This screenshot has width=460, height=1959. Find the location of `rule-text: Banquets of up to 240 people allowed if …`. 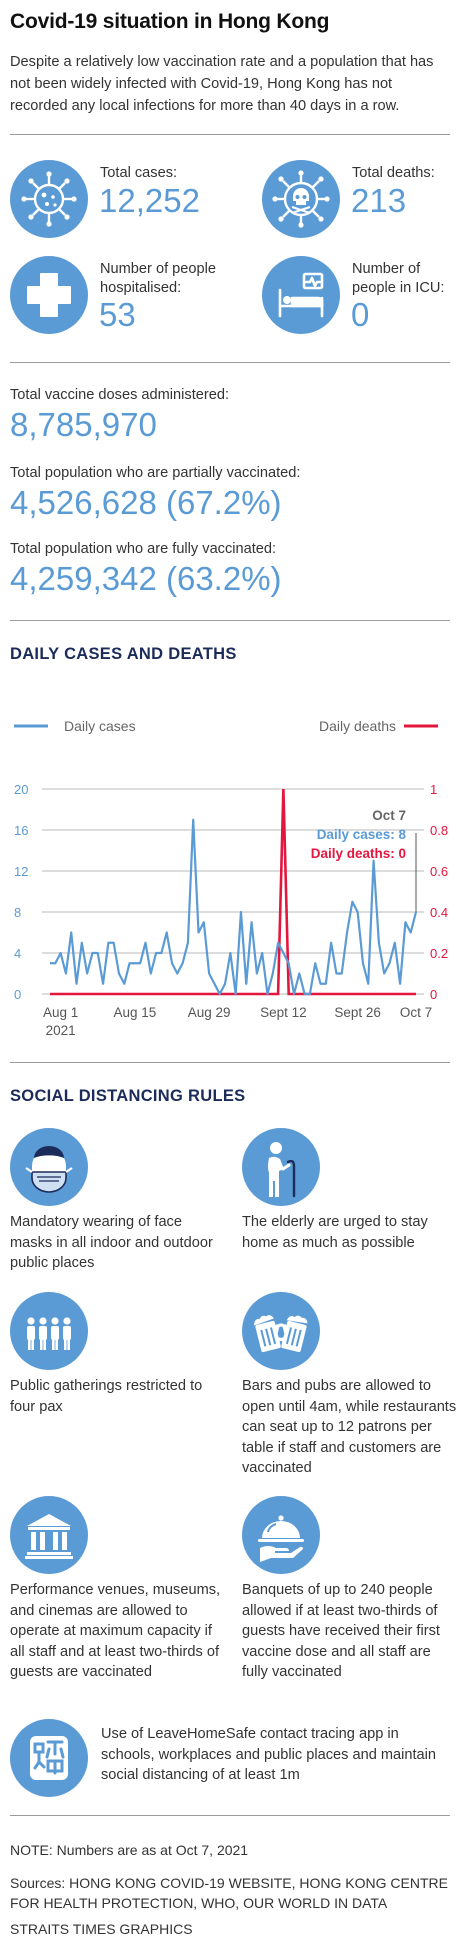

rule-text: Banquets of up to 240 people allowed if … is located at coordinates (341, 1631).